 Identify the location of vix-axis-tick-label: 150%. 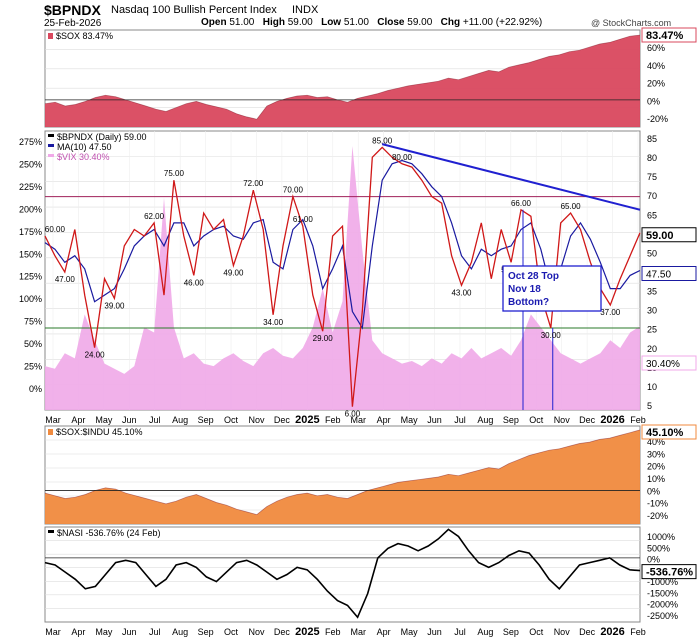
(30, 254).